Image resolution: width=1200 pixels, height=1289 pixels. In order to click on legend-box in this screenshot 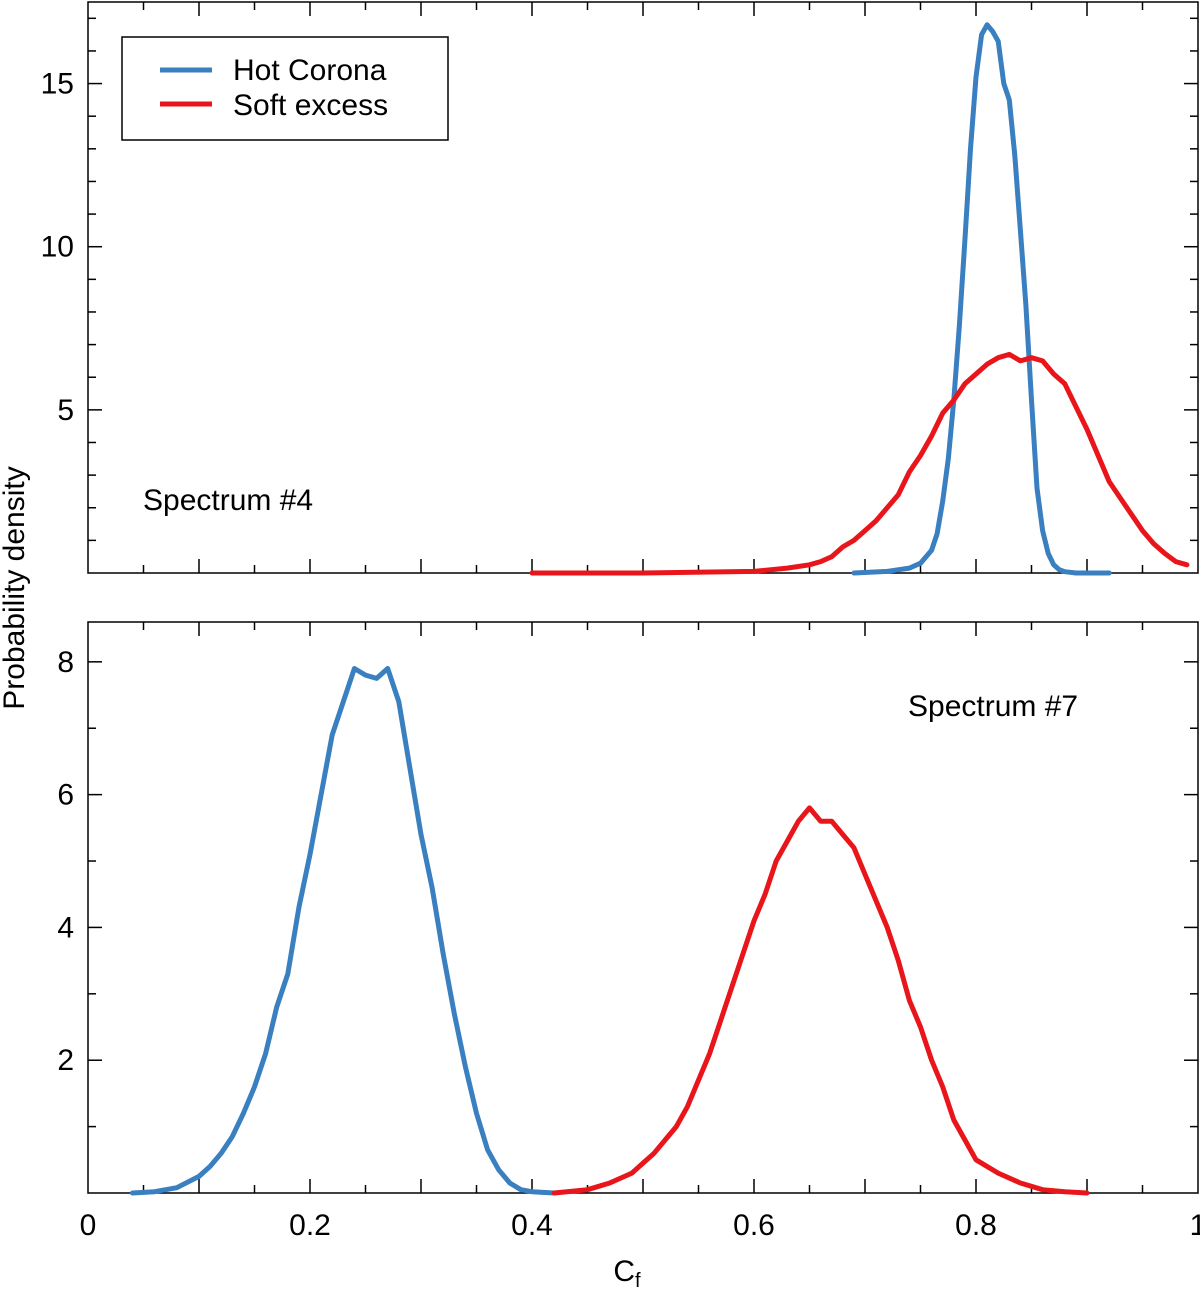, I will do `click(285, 88)`.